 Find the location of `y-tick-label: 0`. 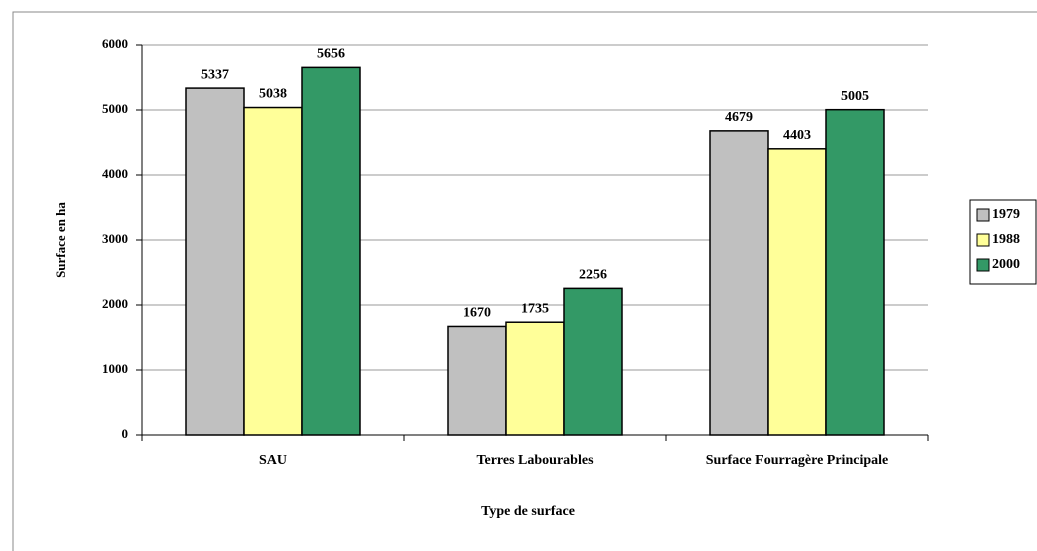

y-tick-label: 0 is located at coordinates (125, 433).